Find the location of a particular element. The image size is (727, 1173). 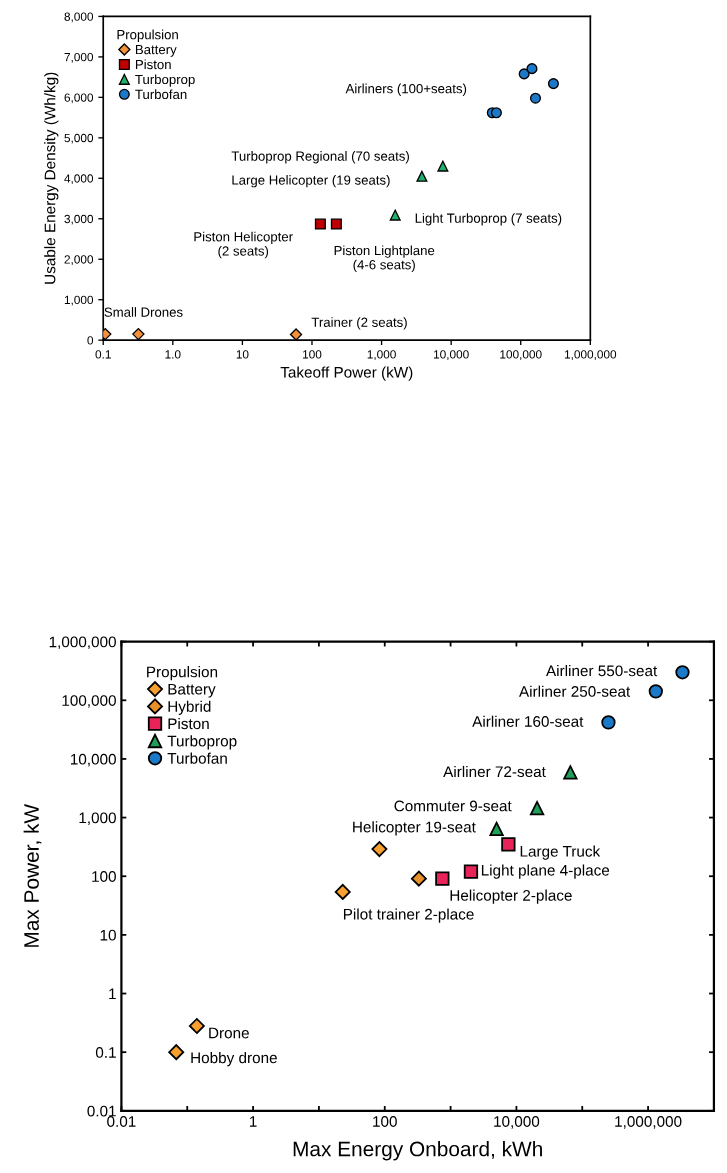

annotation: Airliner 550-seat is located at coordinates (602, 671).